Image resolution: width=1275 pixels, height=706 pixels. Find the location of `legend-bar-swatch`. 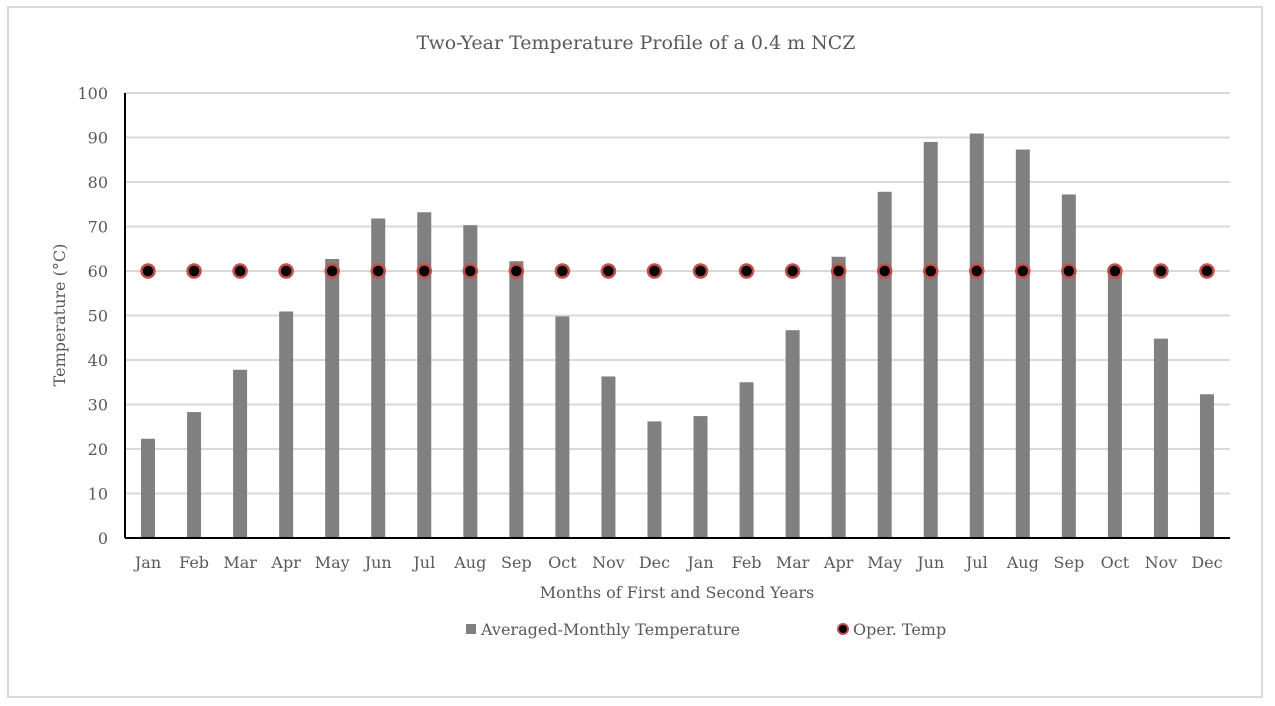

legend-bar-swatch is located at coordinates (471, 629).